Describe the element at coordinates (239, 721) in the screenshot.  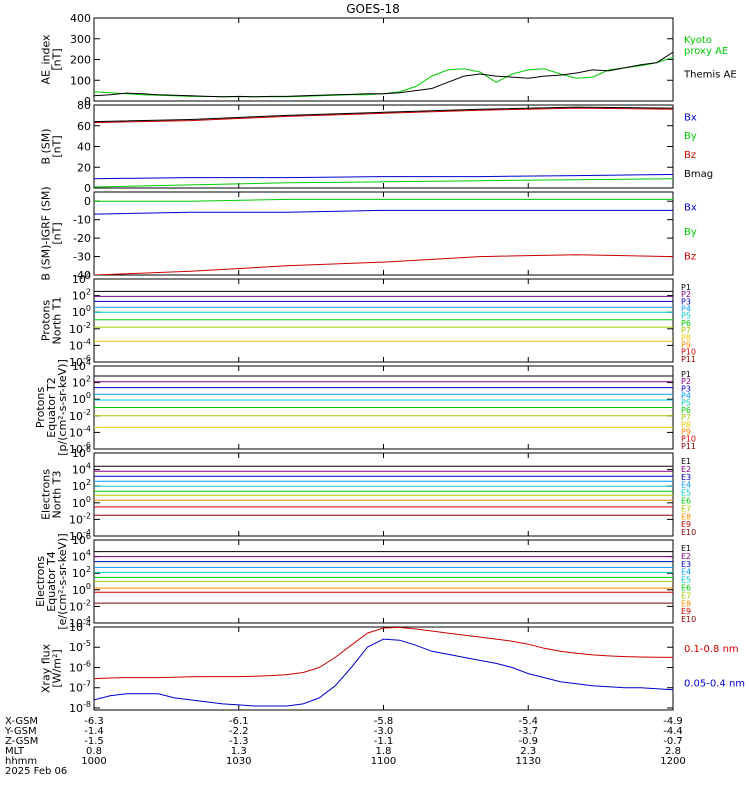
I see `x-axis-row-value: -6.1` at that location.